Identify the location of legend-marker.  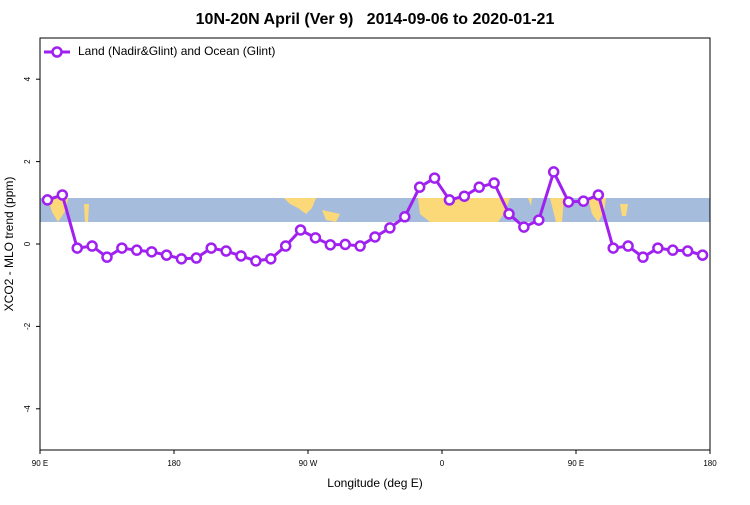
(57, 52).